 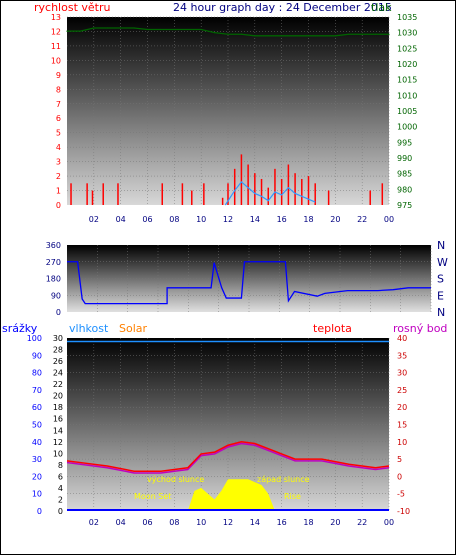 What do you see at coordinates (58, 396) in the screenshot?
I see `solar-tick-label: 20` at bounding box center [58, 396].